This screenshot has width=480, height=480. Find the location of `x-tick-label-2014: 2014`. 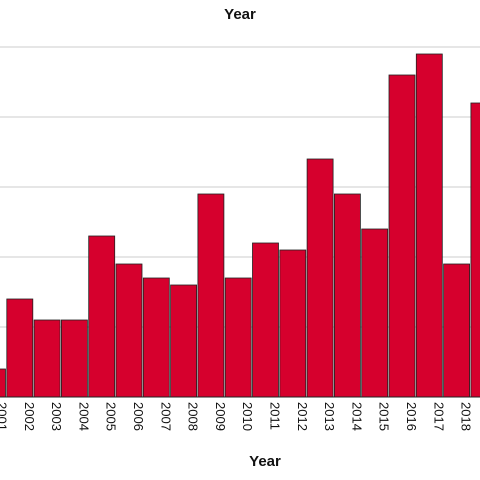

x-tick-label-2014: 2014 is located at coordinates (356, 416).